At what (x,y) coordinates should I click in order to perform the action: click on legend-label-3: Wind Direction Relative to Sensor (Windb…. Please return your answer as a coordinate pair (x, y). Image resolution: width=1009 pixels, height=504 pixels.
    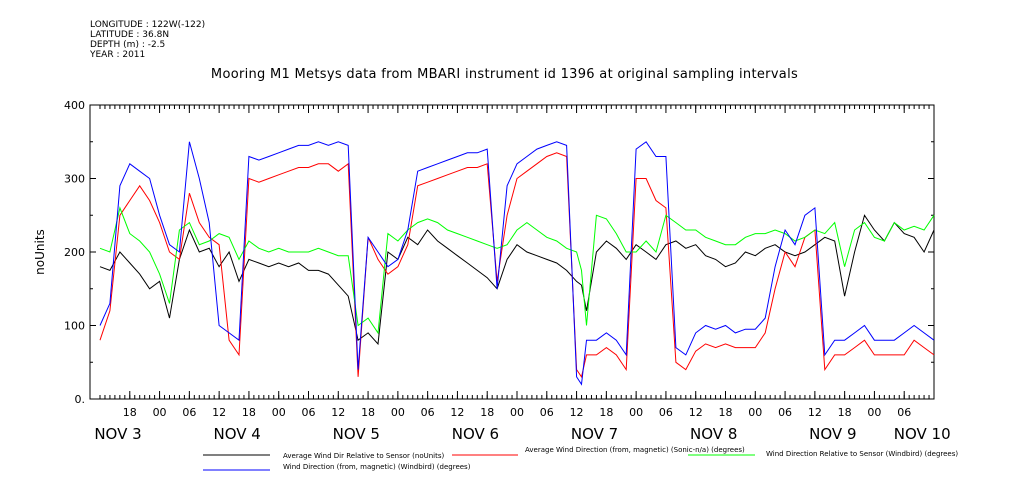
    Looking at the image, I should click on (862, 454).